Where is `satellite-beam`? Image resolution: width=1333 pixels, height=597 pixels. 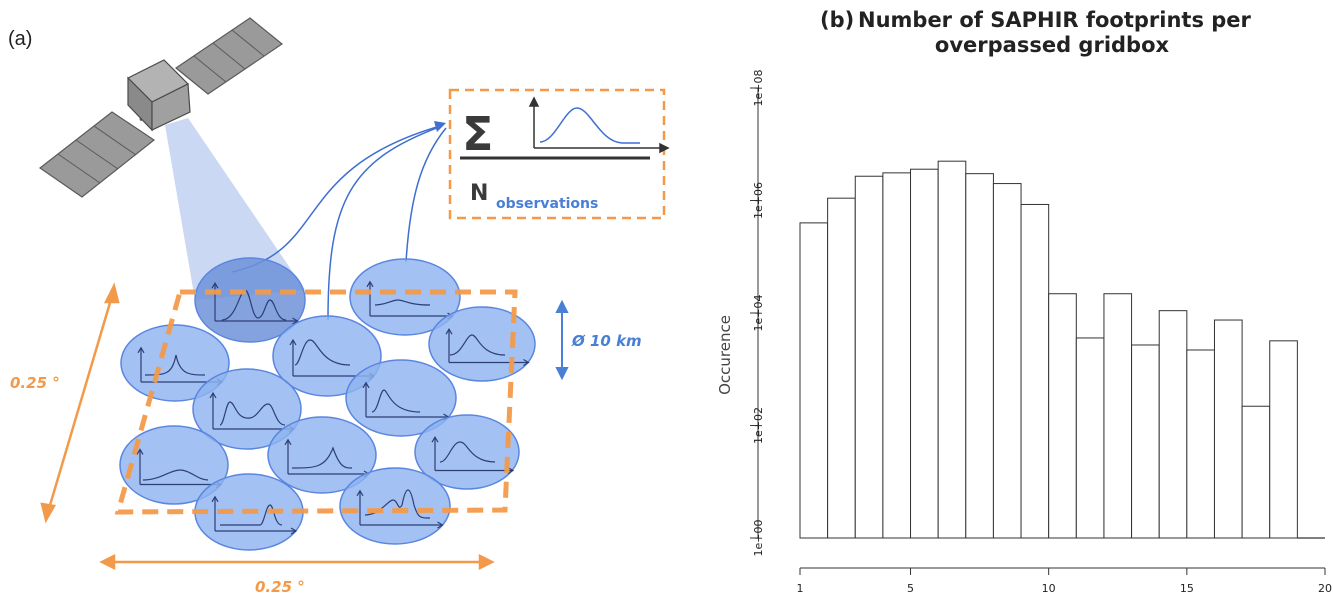 satellite-beam is located at coordinates (235, 209).